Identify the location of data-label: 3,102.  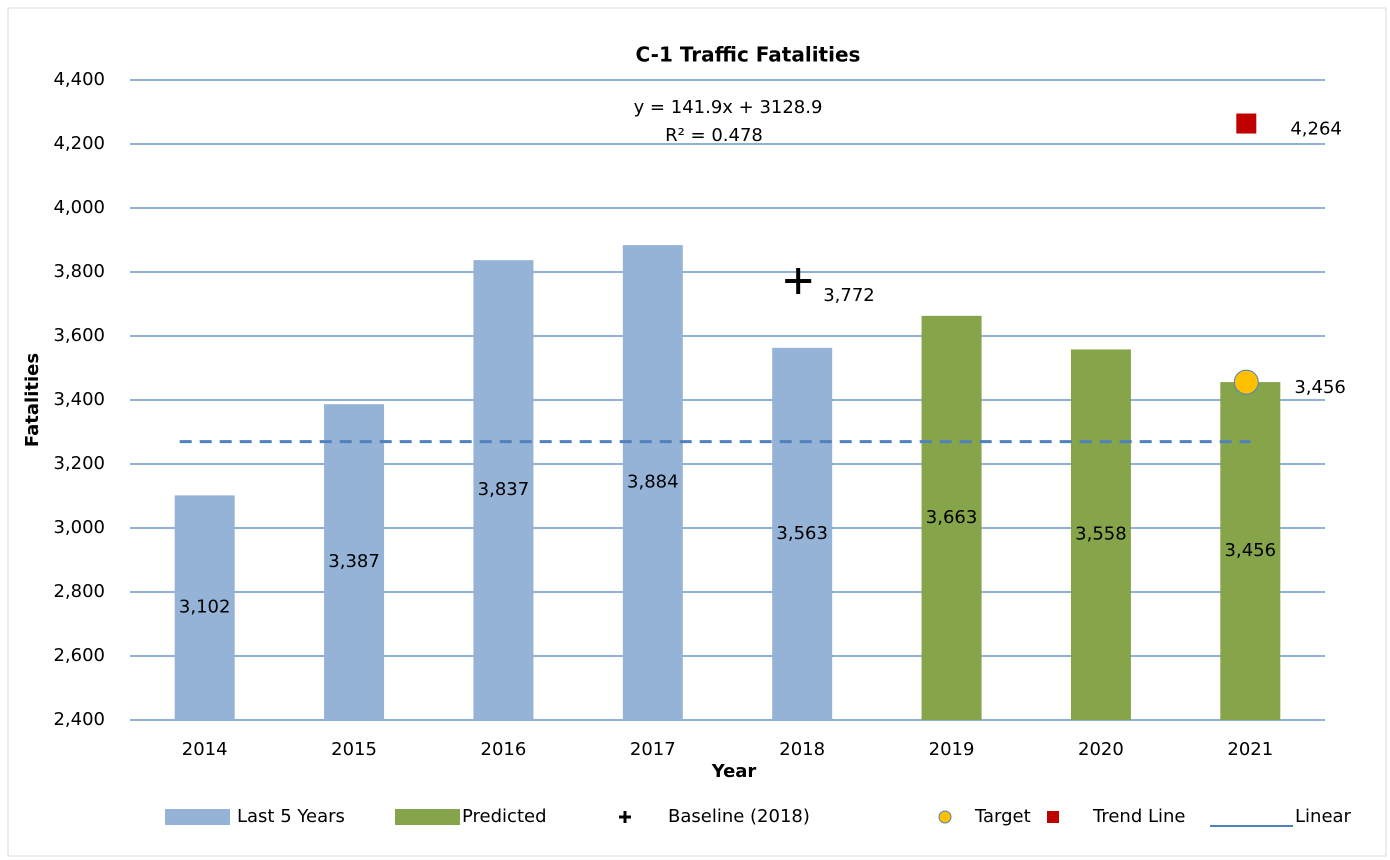
(205, 607).